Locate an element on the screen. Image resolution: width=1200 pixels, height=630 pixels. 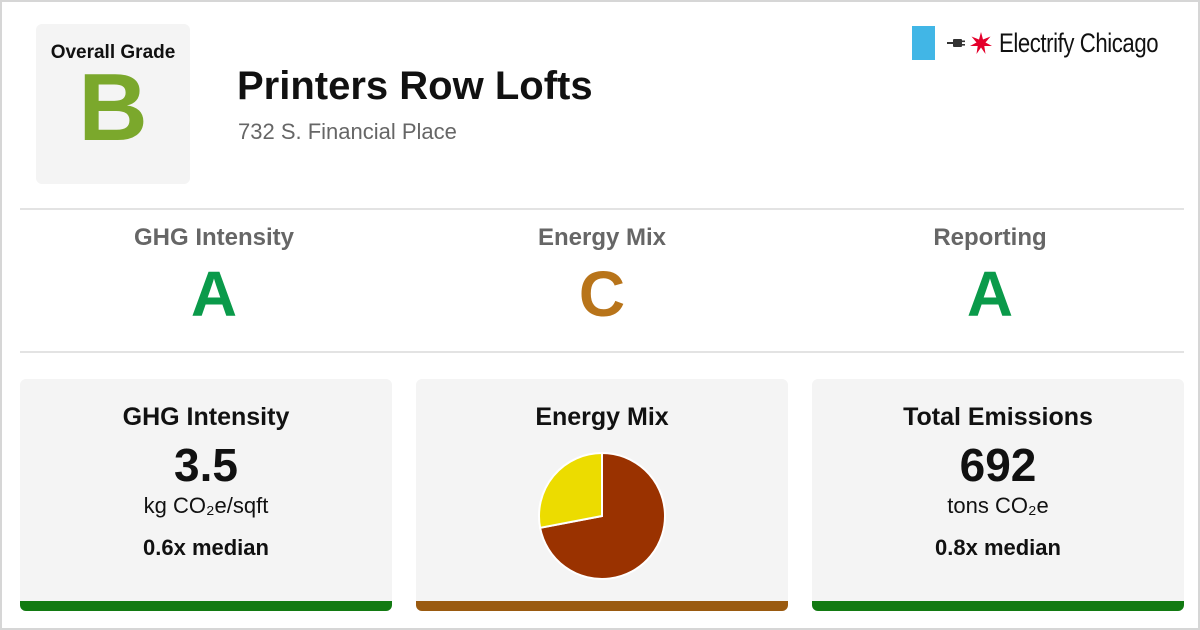
card-title-mix: Energy Mix is located at coordinates (602, 417).